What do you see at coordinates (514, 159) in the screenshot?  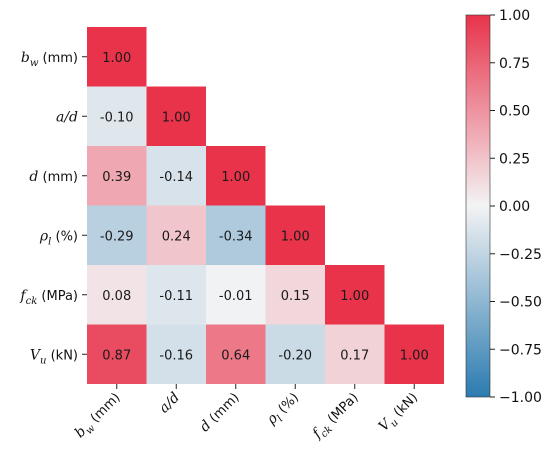 I see `colorbar-tick-label: 0.25` at bounding box center [514, 159].